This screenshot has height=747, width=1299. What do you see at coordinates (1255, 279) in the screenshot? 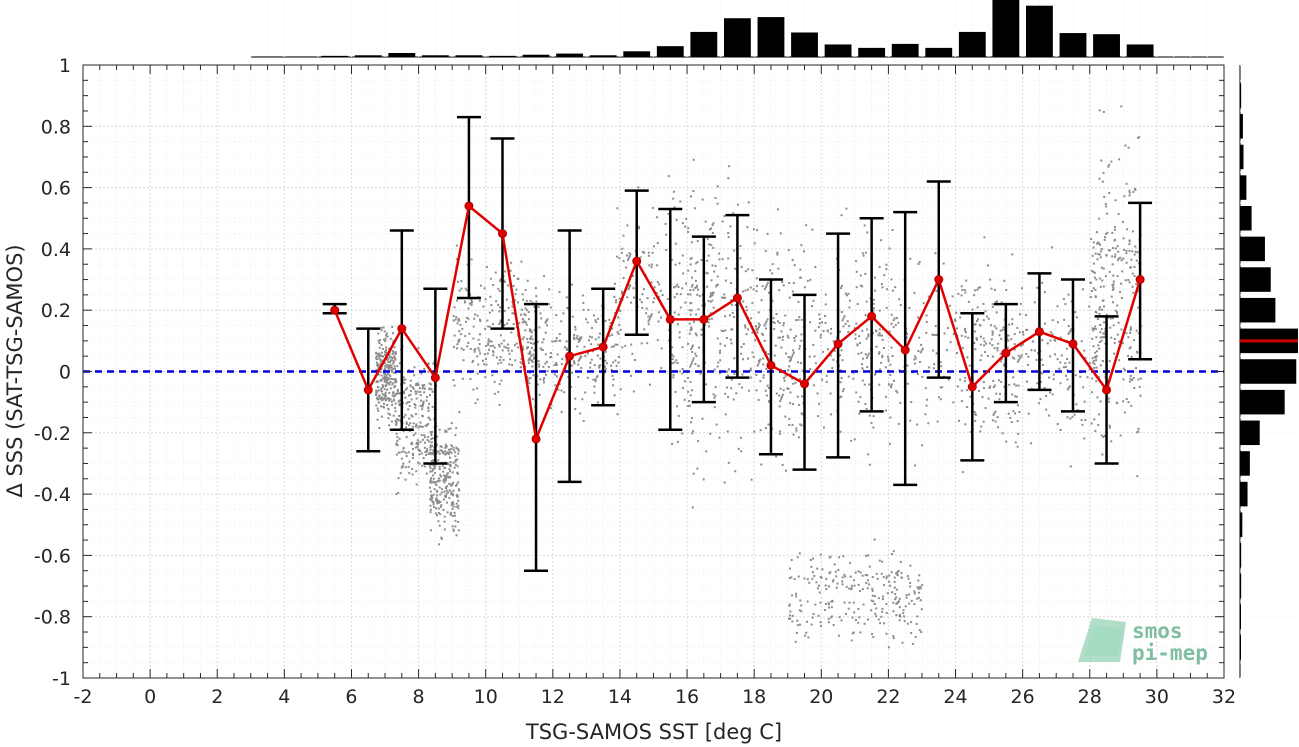
I see `right-histogram-bar` at bounding box center [1255, 279].